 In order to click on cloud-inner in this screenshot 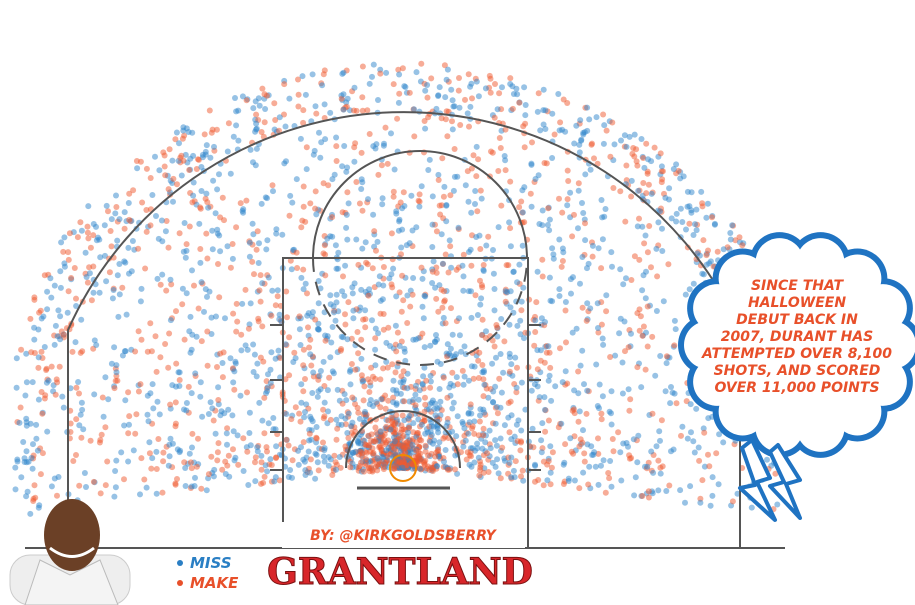, I will do `click(800, 345)`.